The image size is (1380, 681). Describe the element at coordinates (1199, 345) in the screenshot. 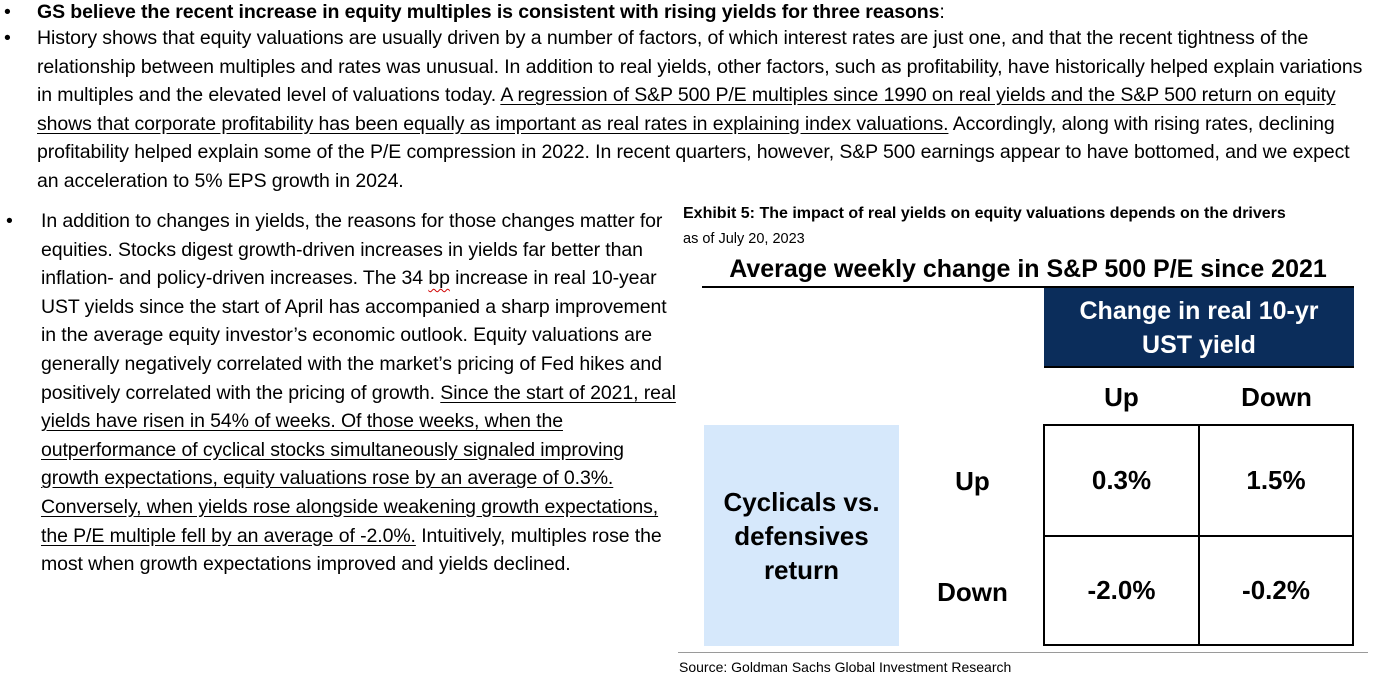

I see `column-header-line: UST yield` at that location.